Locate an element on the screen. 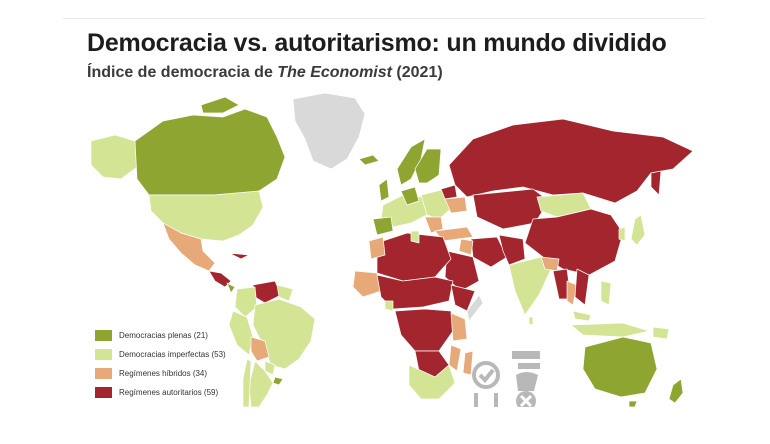 This screenshot has height=444, width=770. legend-item-full-democracy: Democracias plenas (21) is located at coordinates (160, 335).